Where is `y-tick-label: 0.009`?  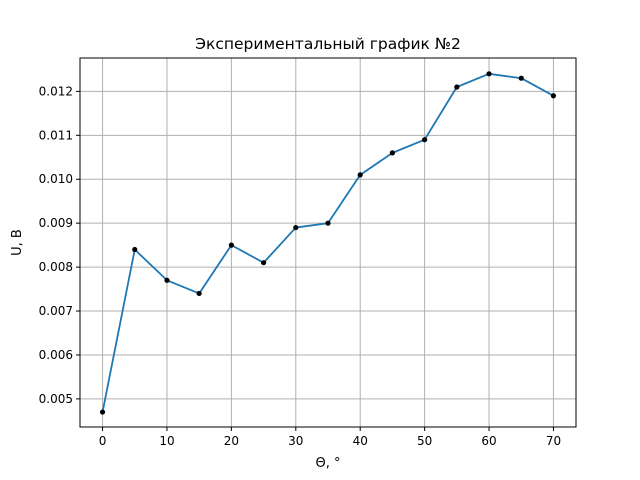
y-tick-label: 0.009 is located at coordinates (56, 223).